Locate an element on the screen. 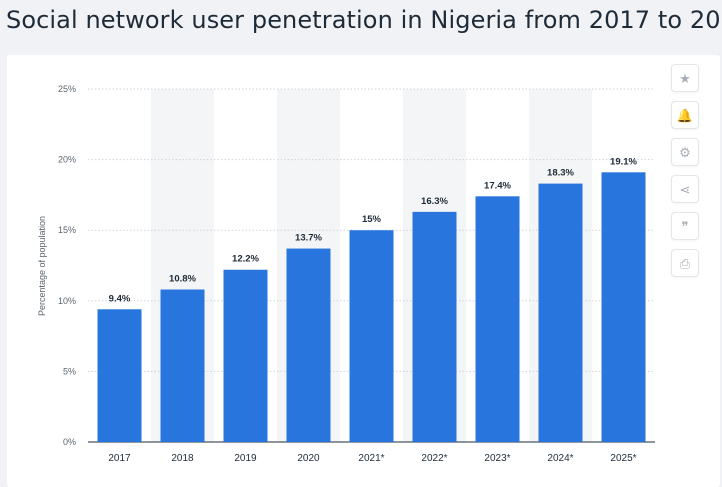 Image resolution: width=722 pixels, height=487 pixels. x-tick-label: 2024* is located at coordinates (560, 458).